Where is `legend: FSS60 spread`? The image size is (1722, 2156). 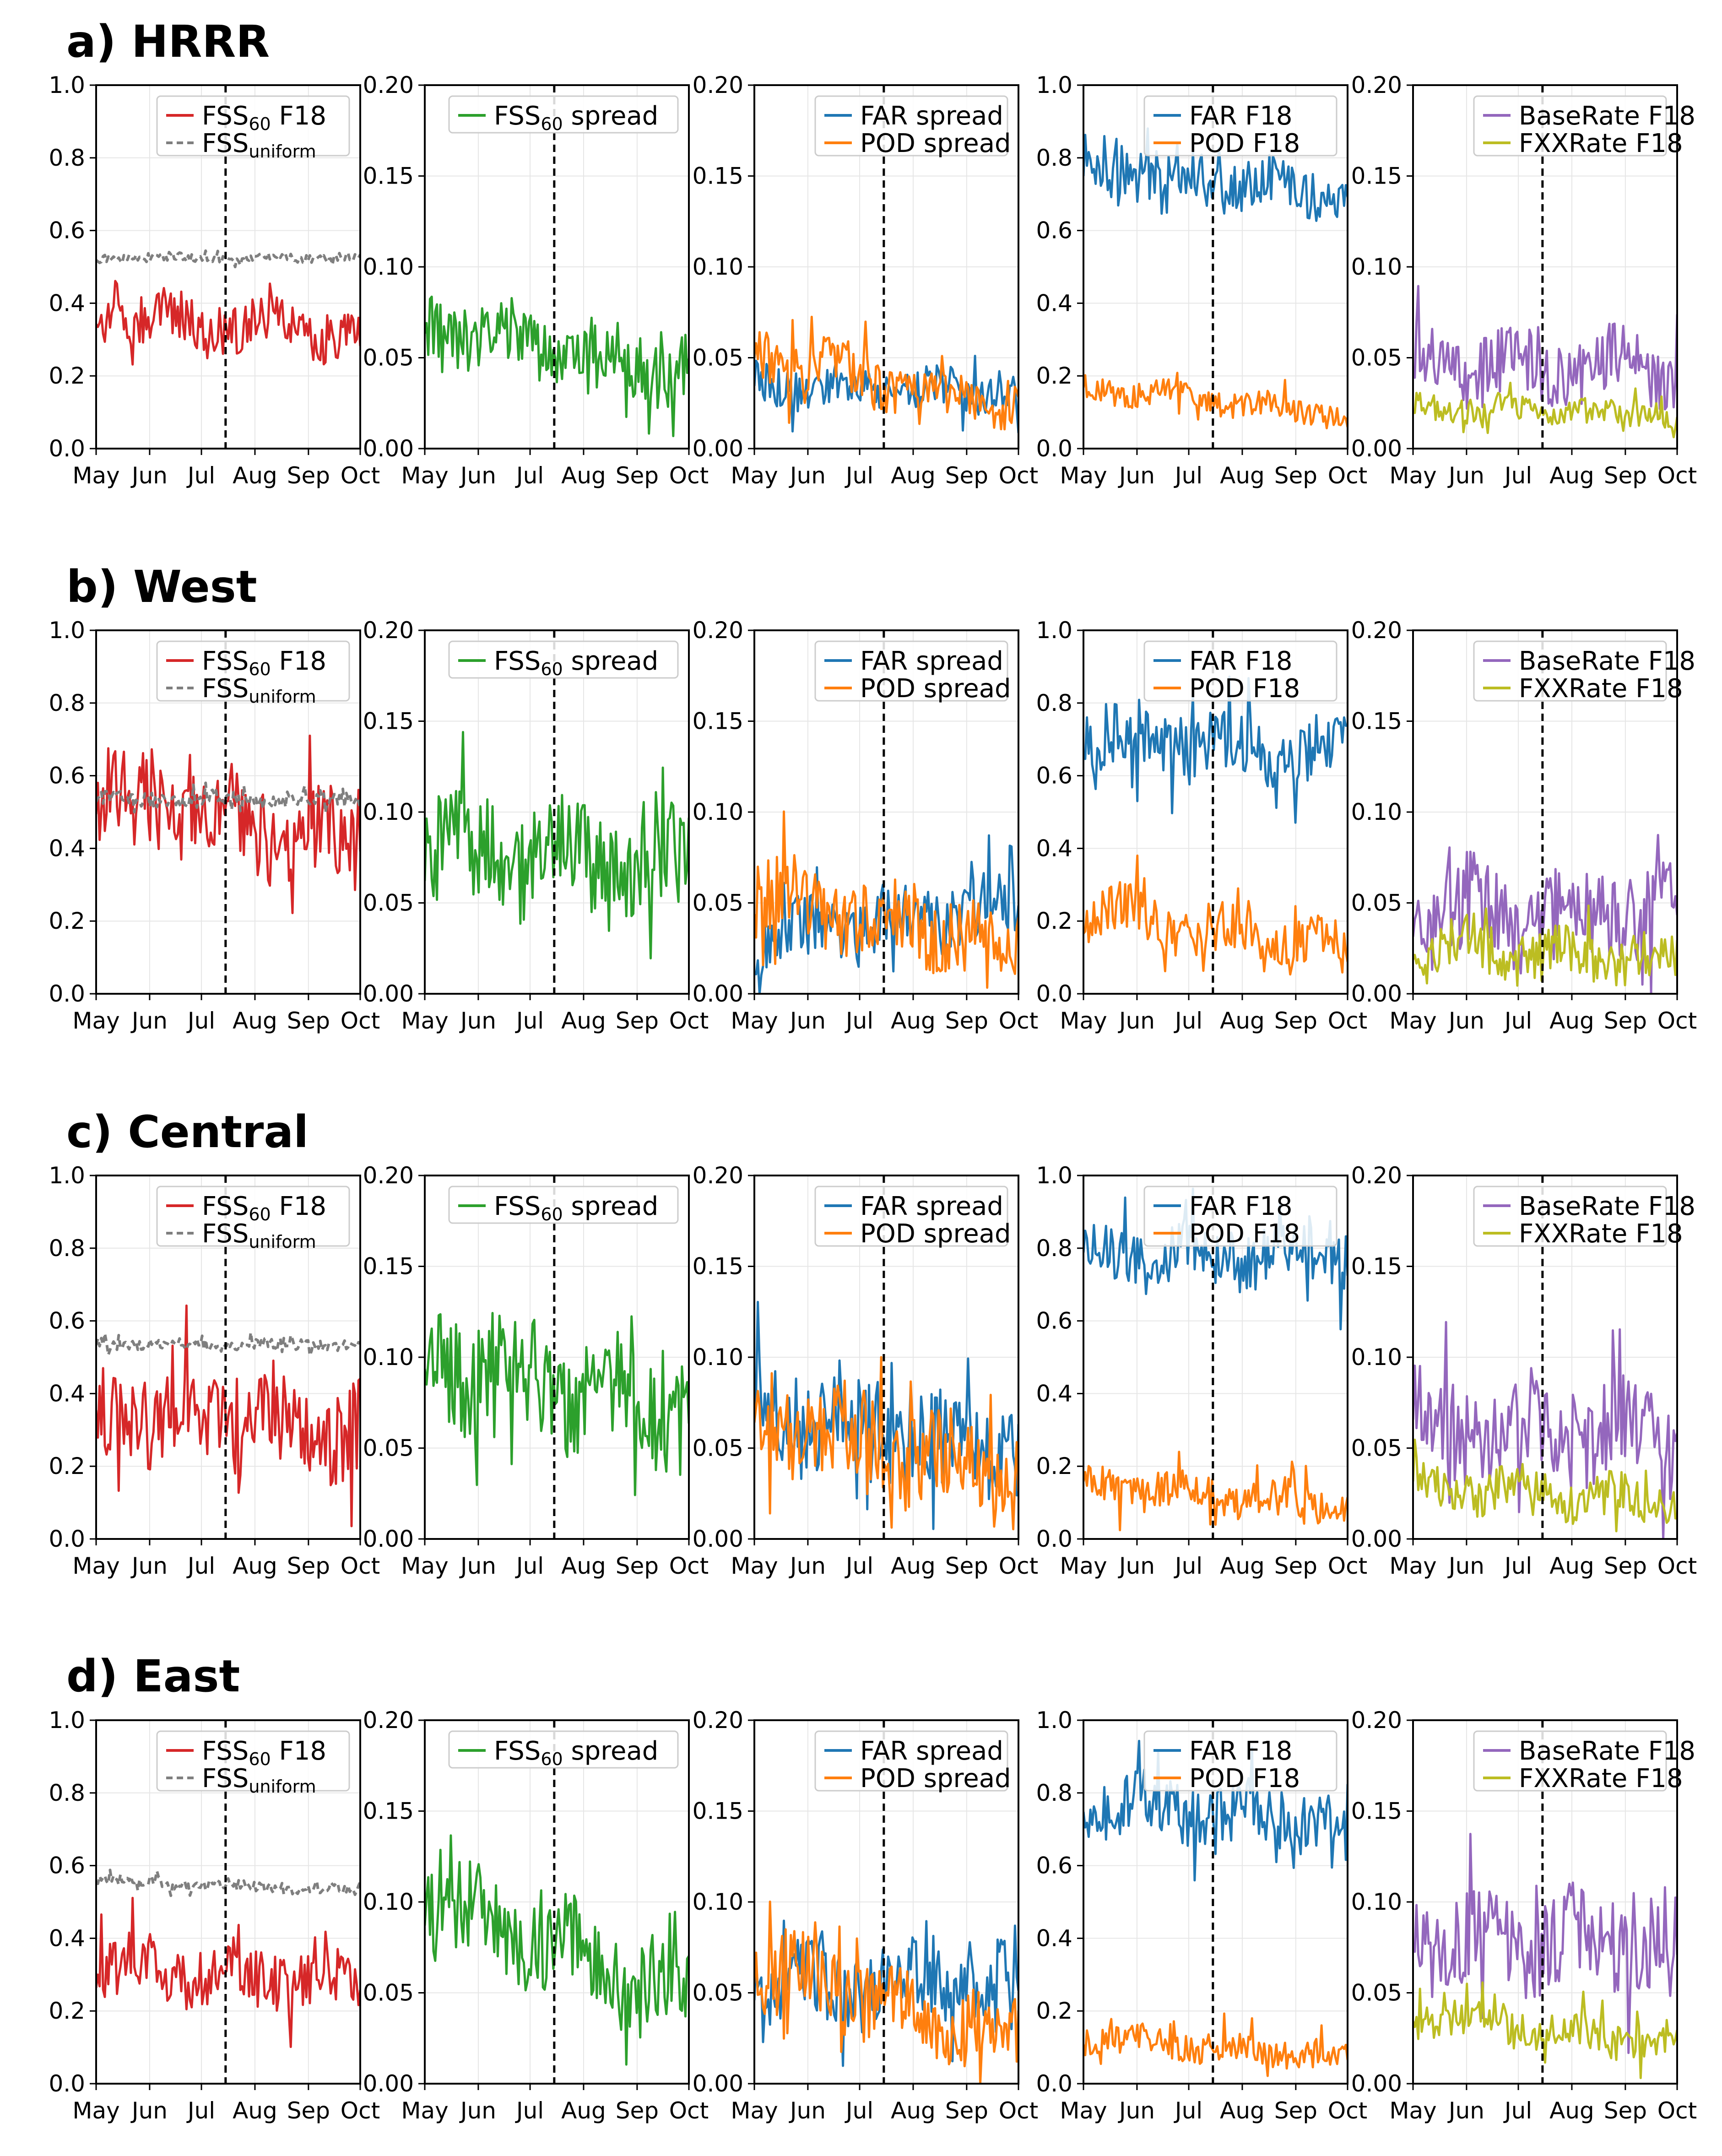 legend: FSS60 spread is located at coordinates (563, 1749).